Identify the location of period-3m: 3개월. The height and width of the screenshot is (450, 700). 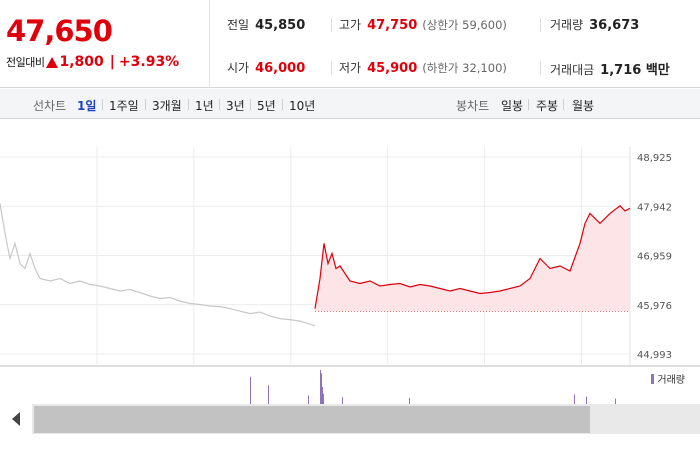
(167, 106).